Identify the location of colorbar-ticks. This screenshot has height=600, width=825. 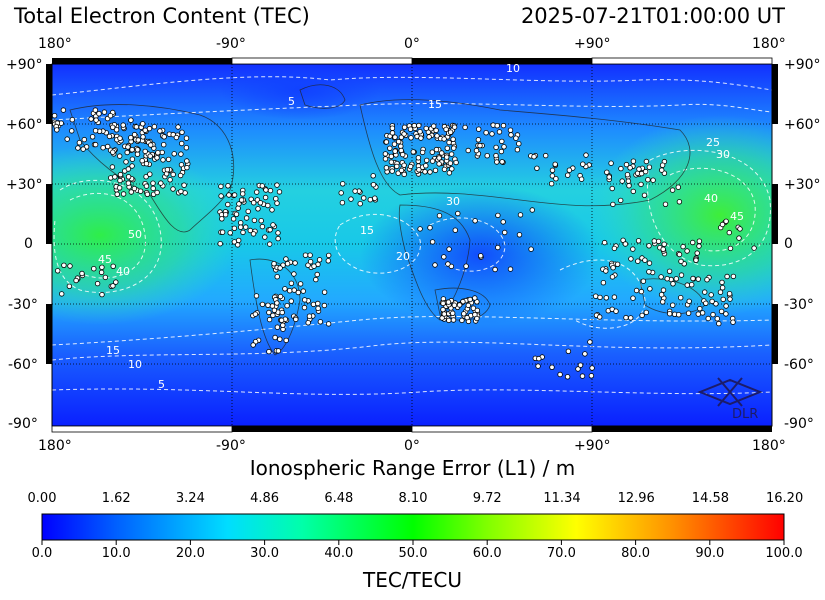
(413, 542).